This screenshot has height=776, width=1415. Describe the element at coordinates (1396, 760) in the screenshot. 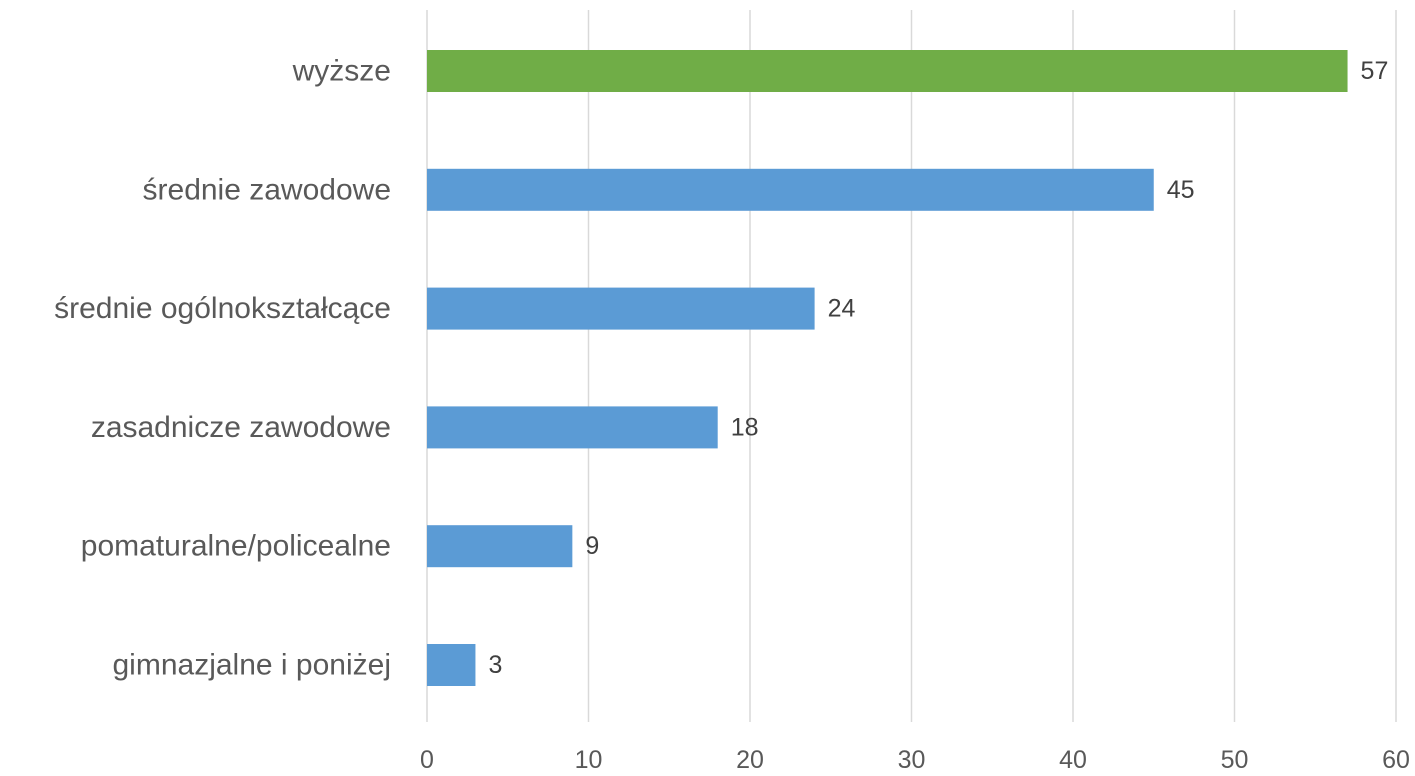

I see `x-tick-label-60: 60` at that location.